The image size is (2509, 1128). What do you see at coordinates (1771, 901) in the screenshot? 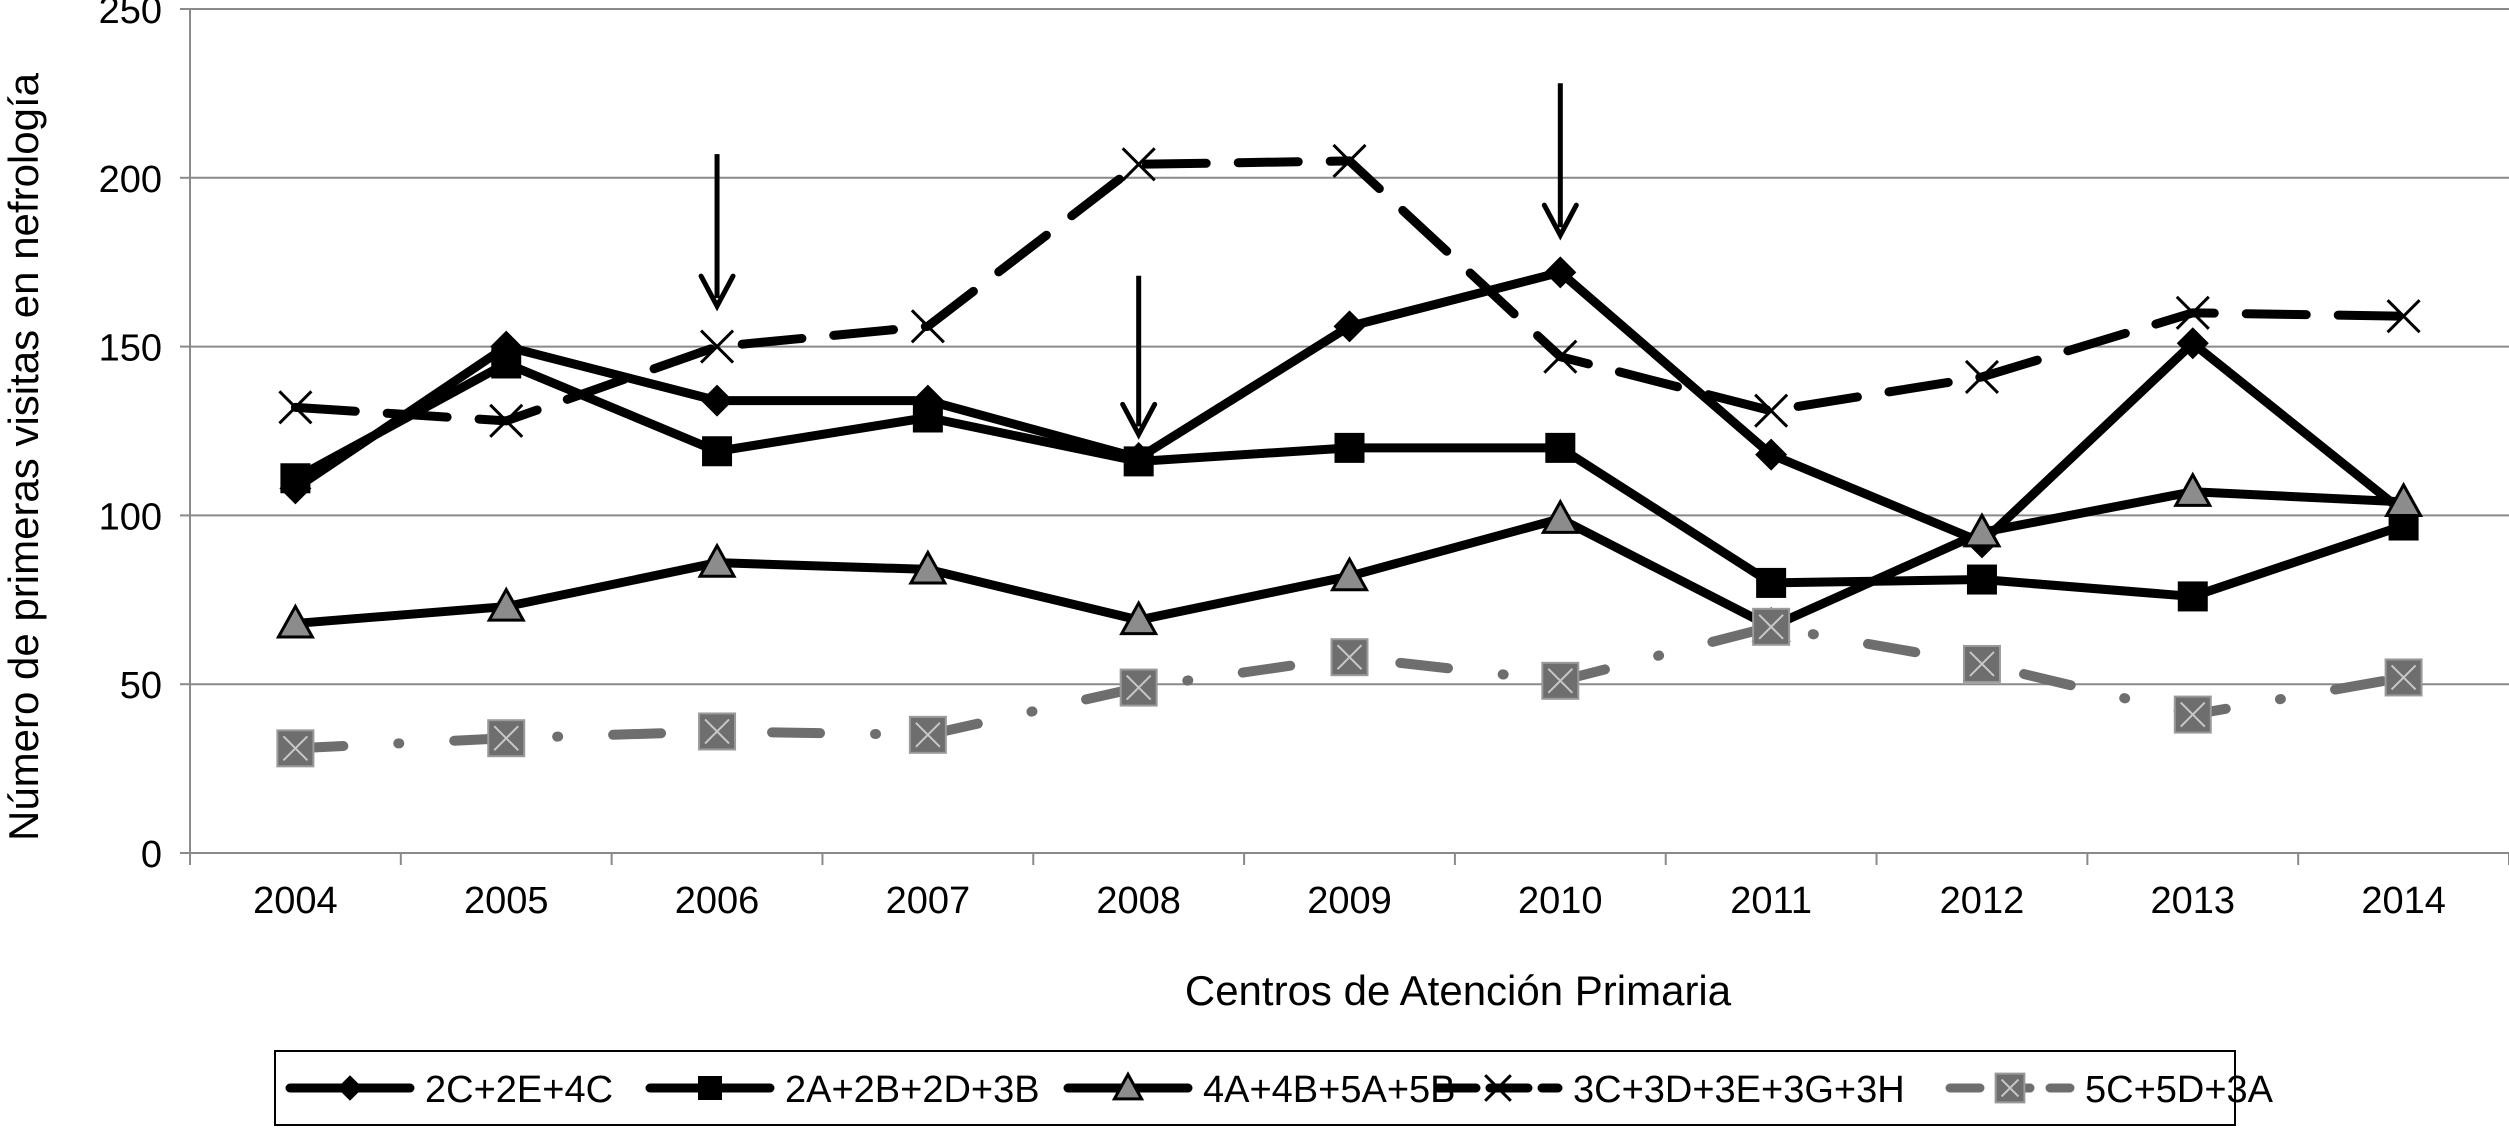
I see `x-tick-label: 2011` at bounding box center [1771, 901].